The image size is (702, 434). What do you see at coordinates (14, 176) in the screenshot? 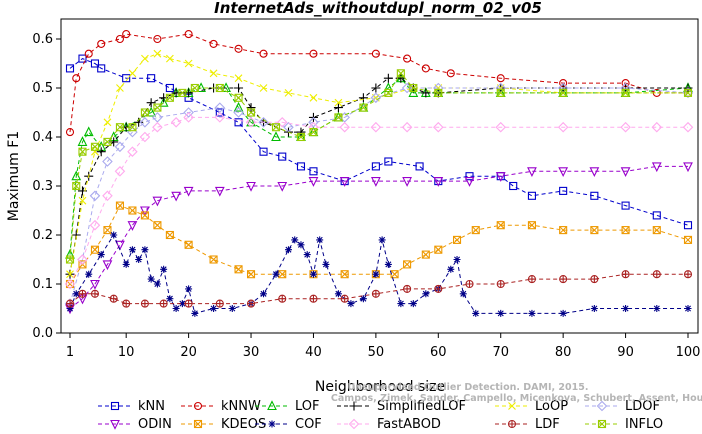
I see `y-axis-label: Maximum F1` at bounding box center [14, 176].